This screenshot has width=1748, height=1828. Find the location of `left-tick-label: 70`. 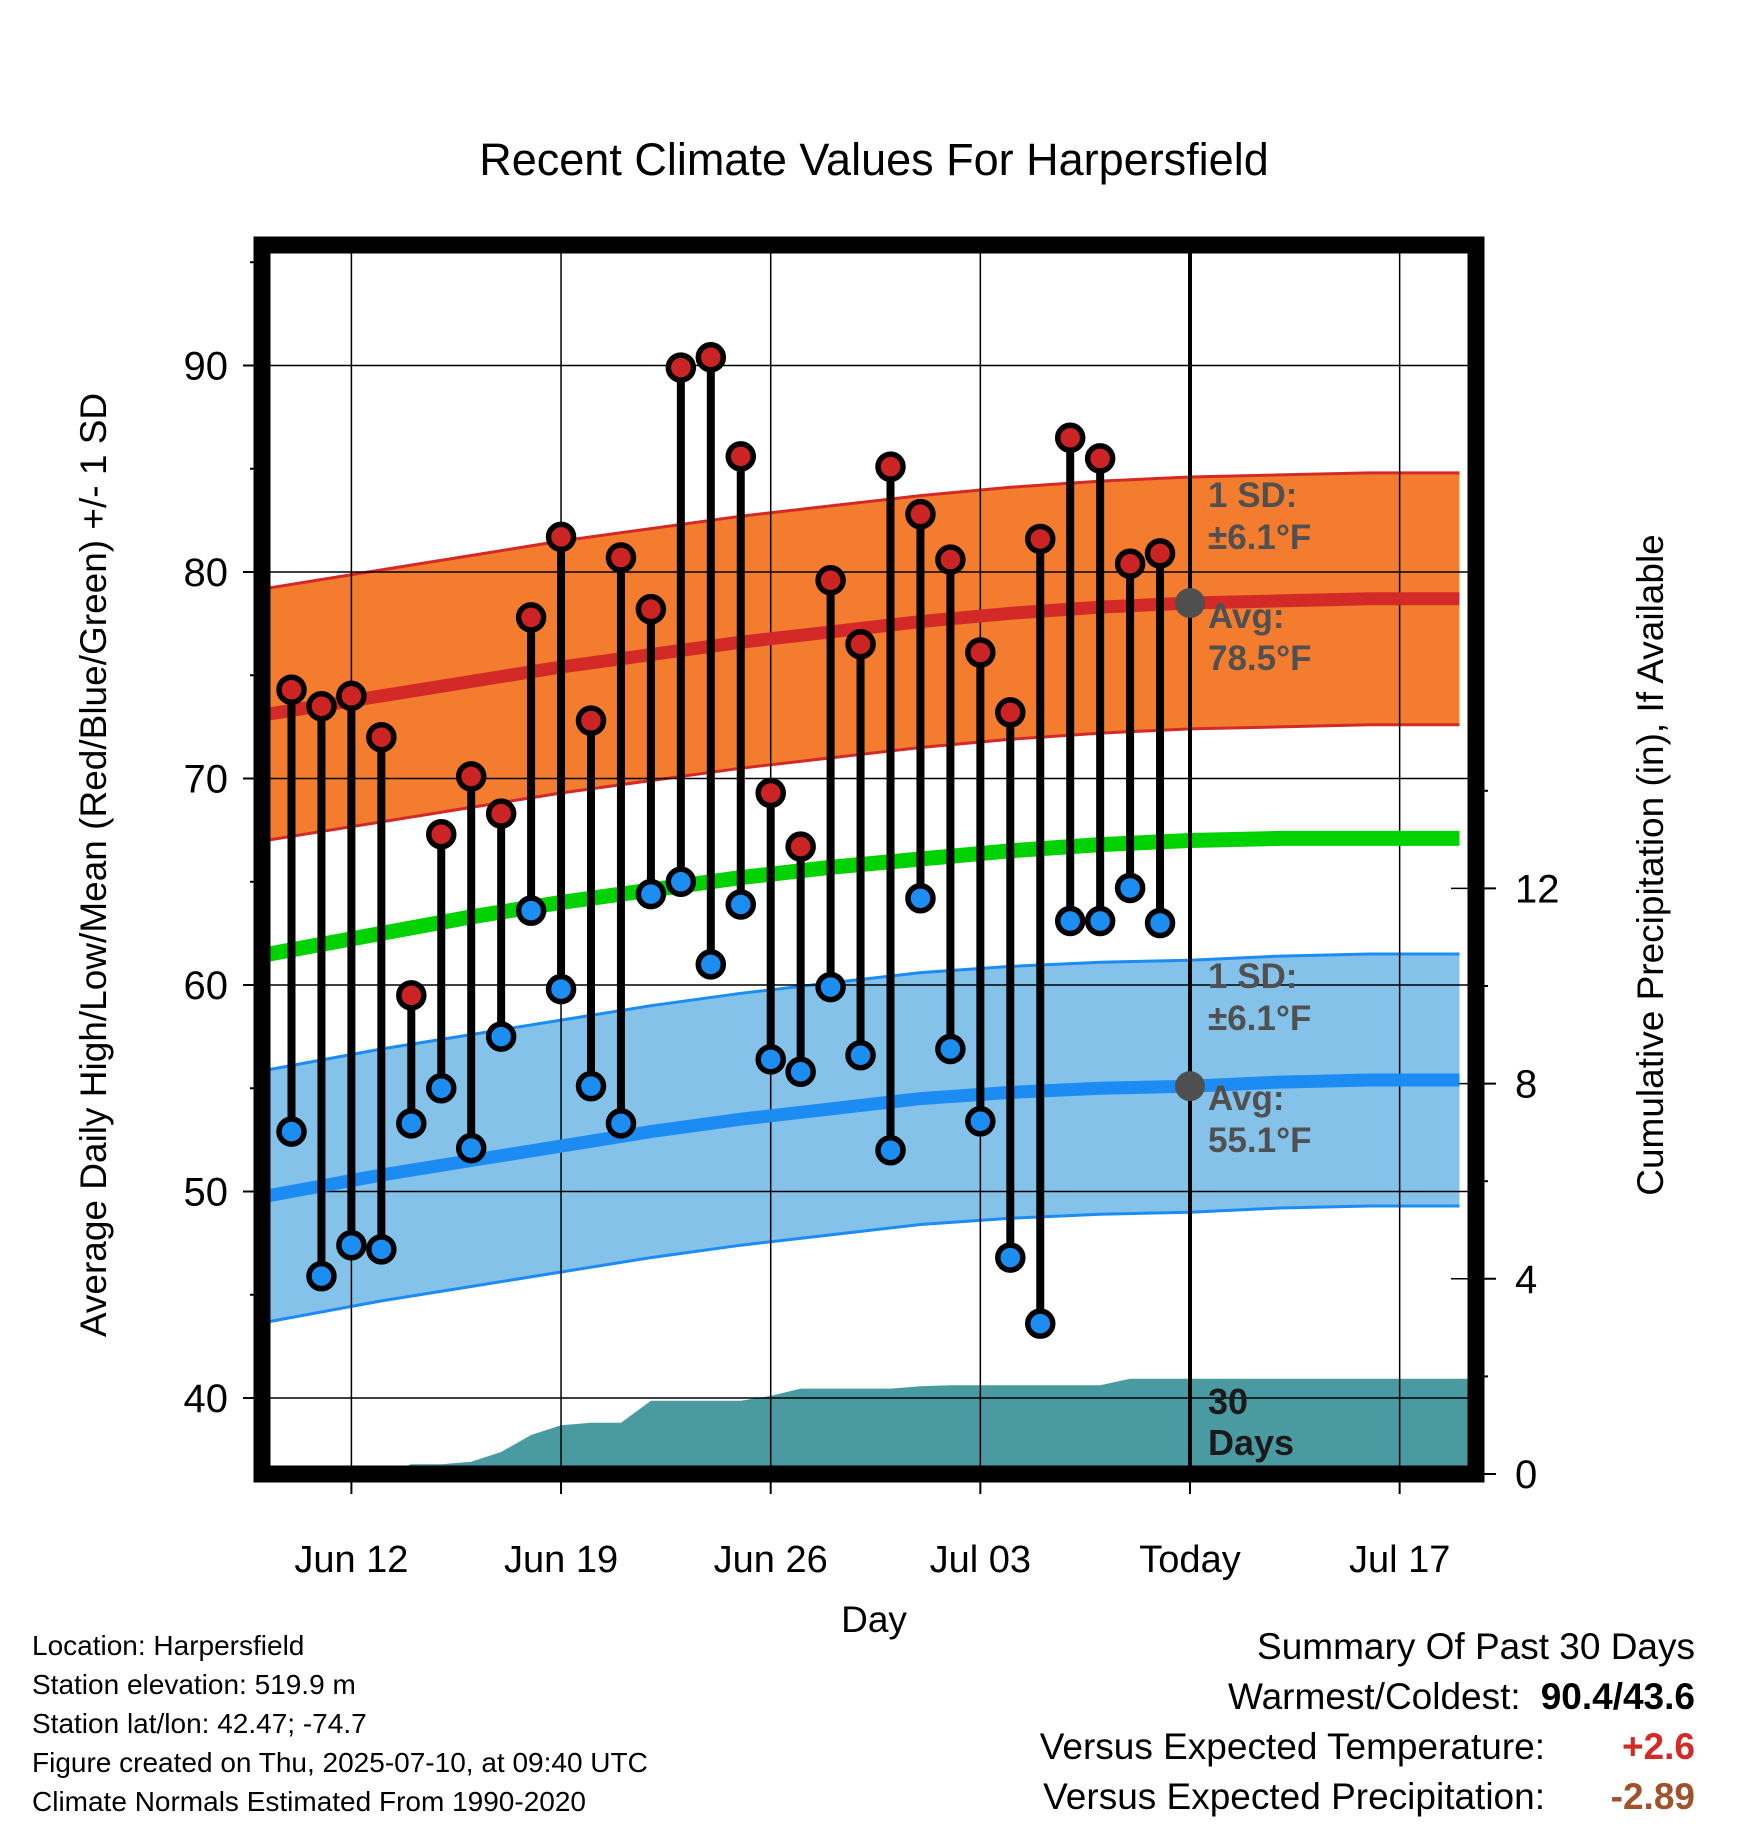

left-tick-label: 70 is located at coordinates (206, 780).